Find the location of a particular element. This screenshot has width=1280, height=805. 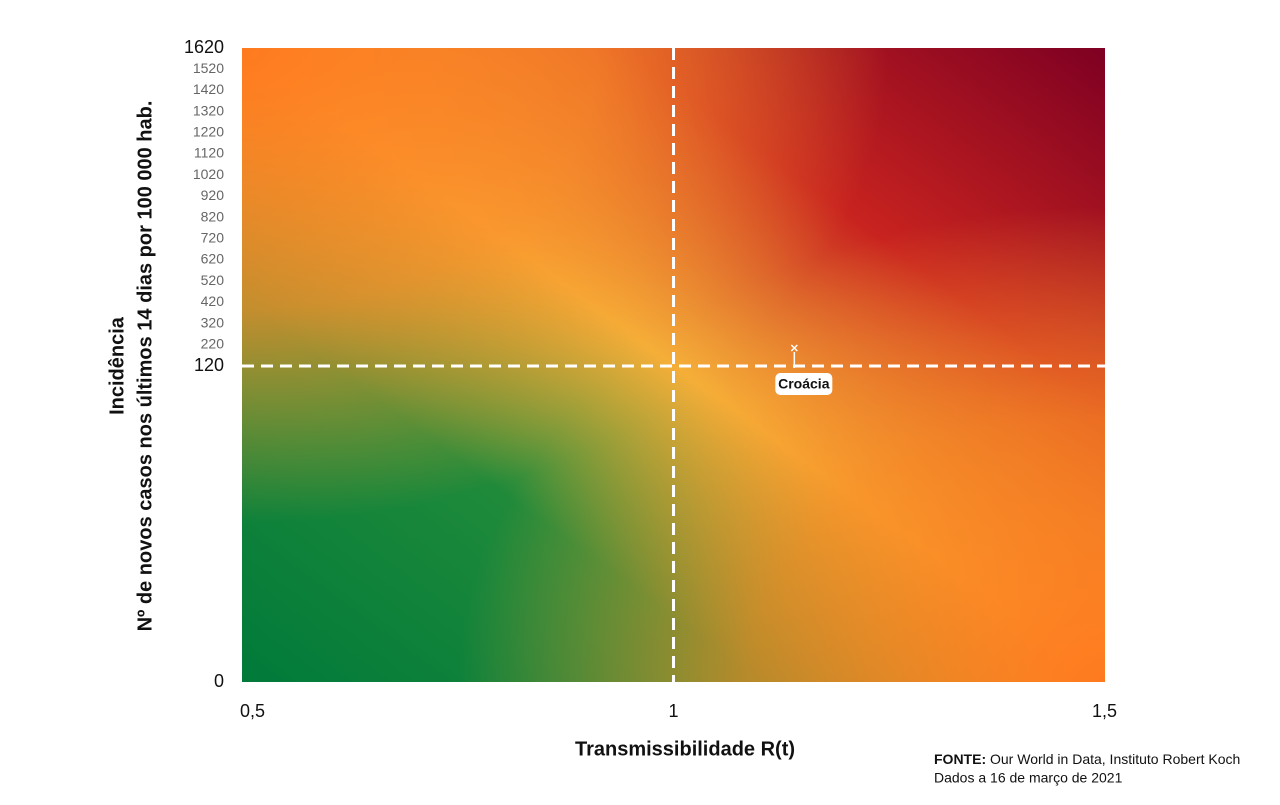

y-tick-label: 820 is located at coordinates (213, 216).